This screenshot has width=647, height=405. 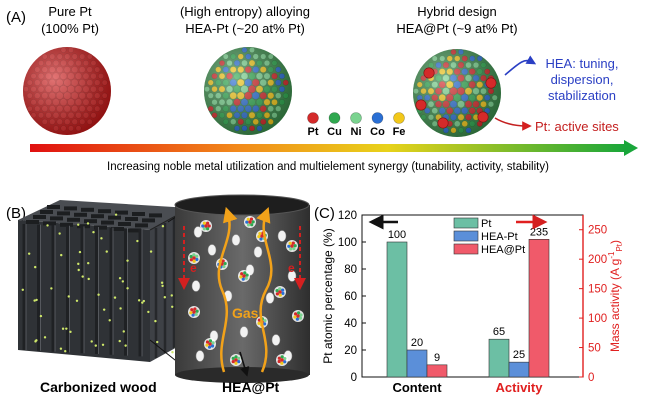 What do you see at coordinates (16, 17) in the screenshot?
I see `panel-a-label: (A)` at bounding box center [16, 17].